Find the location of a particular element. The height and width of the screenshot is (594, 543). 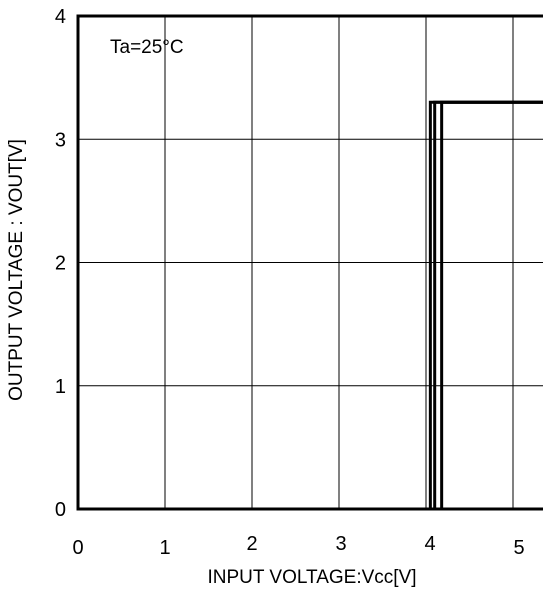

y-tick-labels: 0 1 2 3 4 is located at coordinates (60, 263).